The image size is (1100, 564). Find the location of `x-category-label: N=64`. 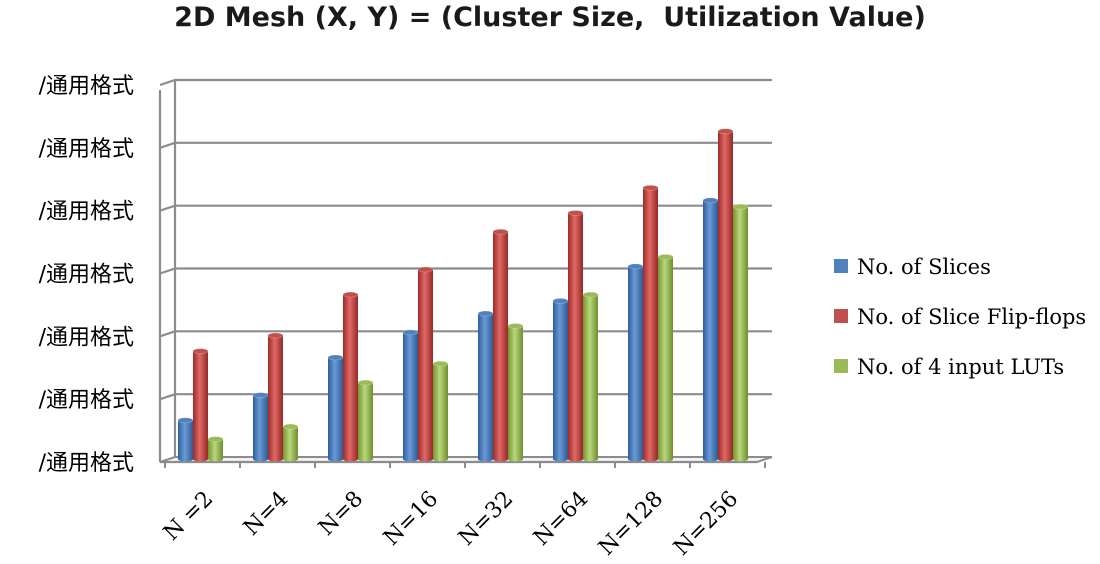

x-category-label: N=64 is located at coordinates (561, 519).